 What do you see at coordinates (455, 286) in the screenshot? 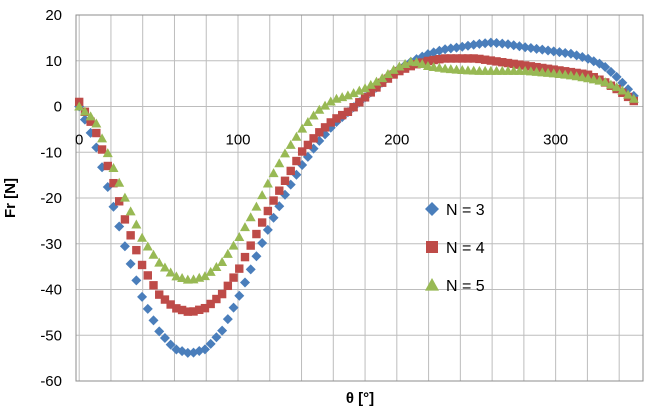
I see `legend-item: N = 5` at bounding box center [455, 286].